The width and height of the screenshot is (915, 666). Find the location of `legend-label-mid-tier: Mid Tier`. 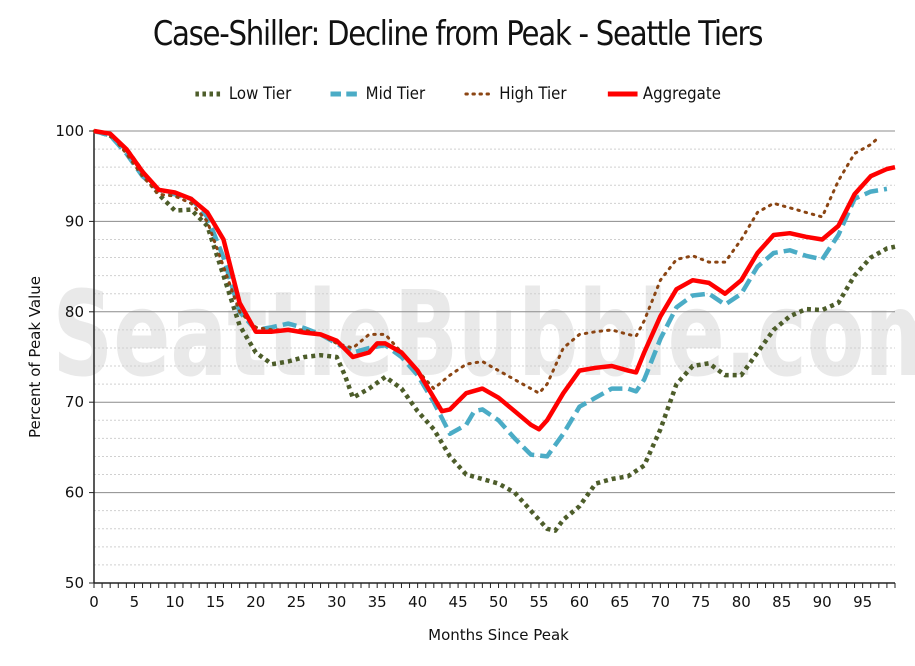

legend-label-mid-tier: Mid Tier is located at coordinates (395, 94).